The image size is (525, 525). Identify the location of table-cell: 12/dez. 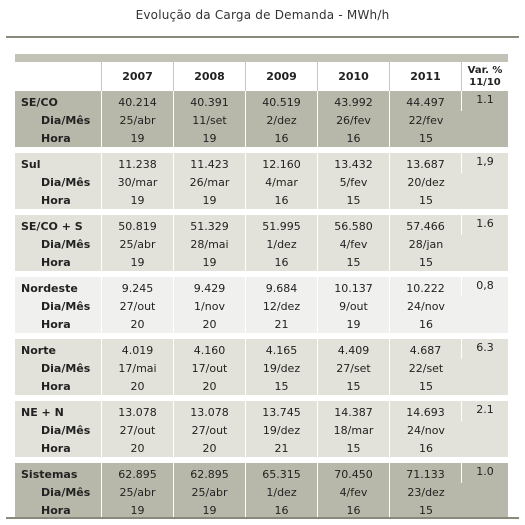
(282, 306).